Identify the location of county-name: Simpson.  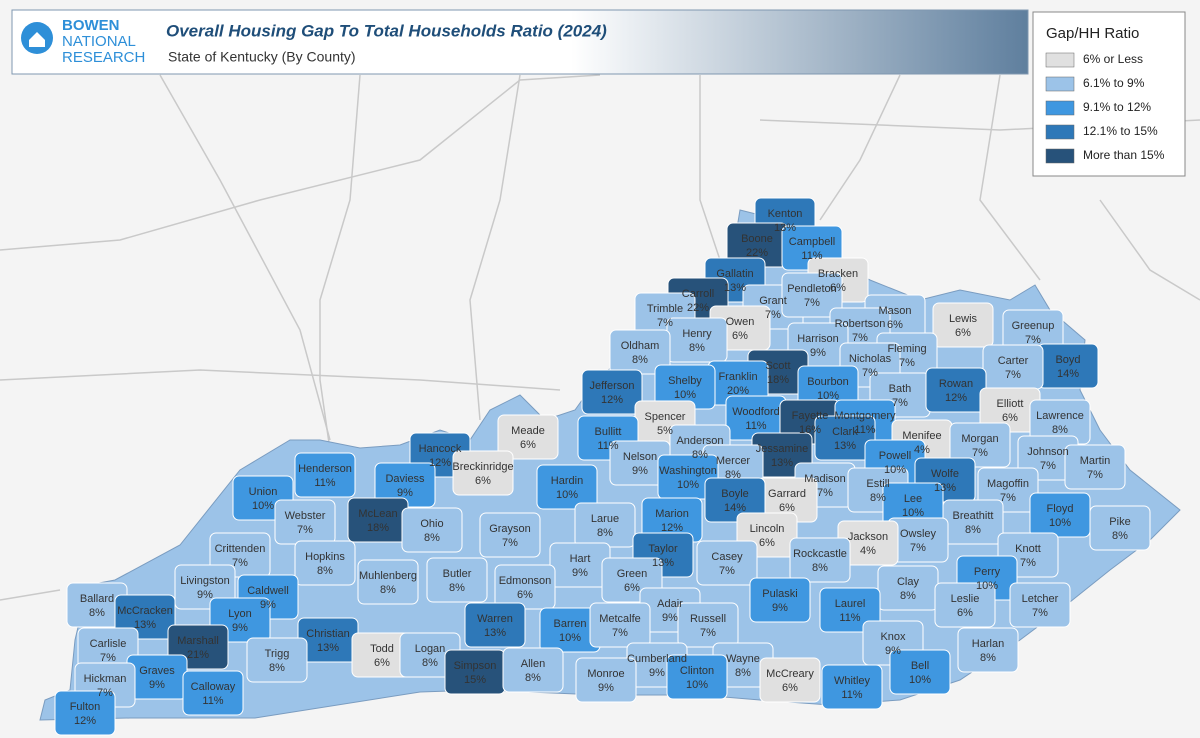
(475, 666).